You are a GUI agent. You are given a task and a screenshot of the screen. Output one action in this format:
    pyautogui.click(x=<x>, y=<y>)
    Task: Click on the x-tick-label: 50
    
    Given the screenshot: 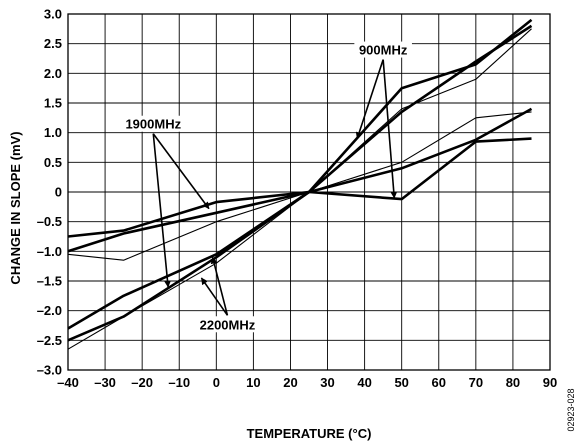 What is the action you would take?
    pyautogui.click(x=401, y=382)
    